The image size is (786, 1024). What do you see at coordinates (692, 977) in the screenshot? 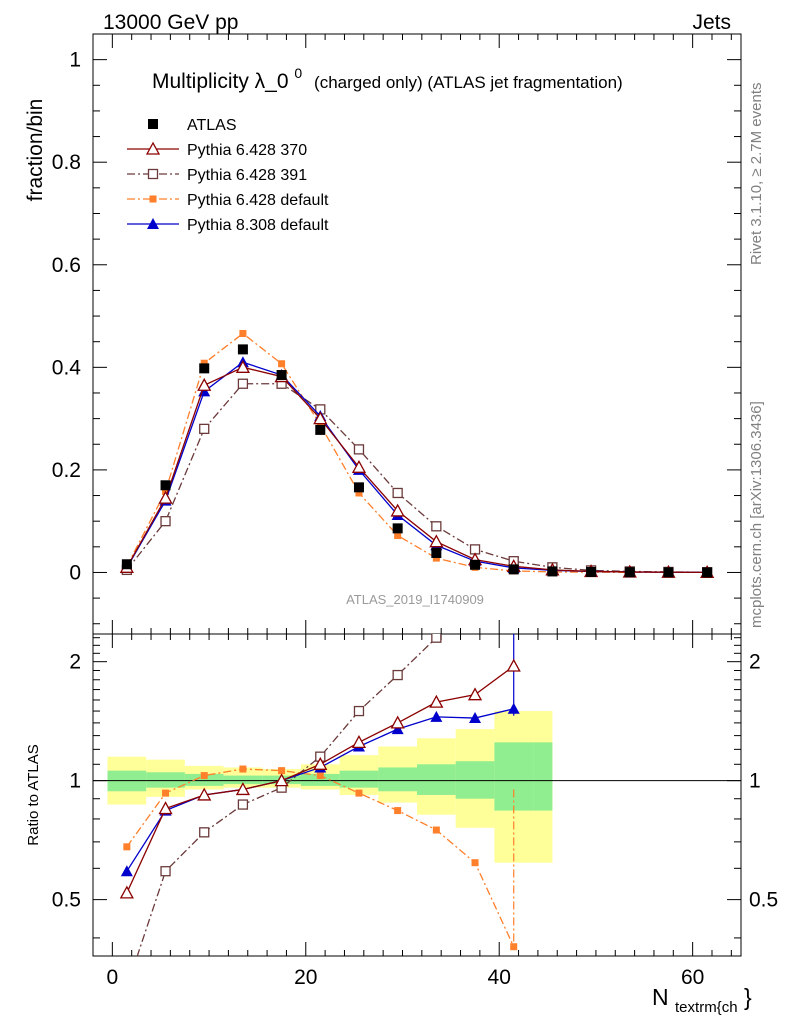
I see `ratio-xtick-label: 60` at bounding box center [692, 977].